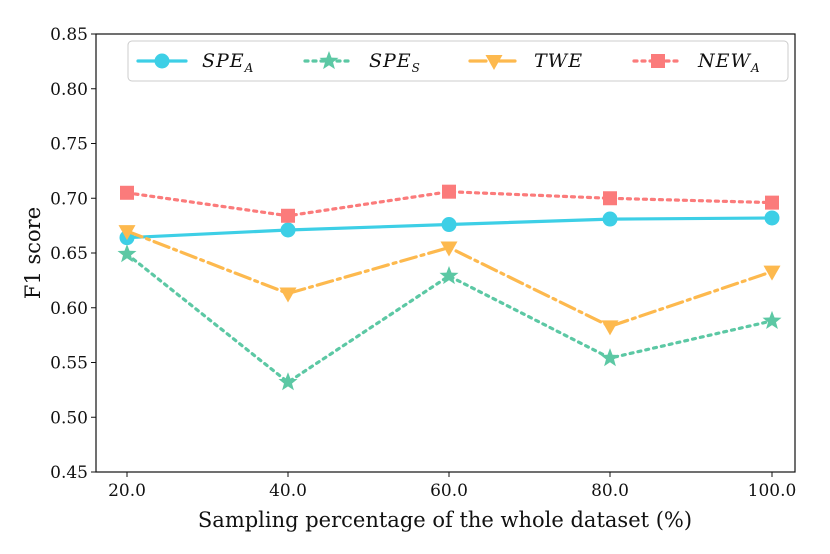 This screenshot has height=554, width=830. I want to click on y-tick-label: 0.45, so click(69, 473).